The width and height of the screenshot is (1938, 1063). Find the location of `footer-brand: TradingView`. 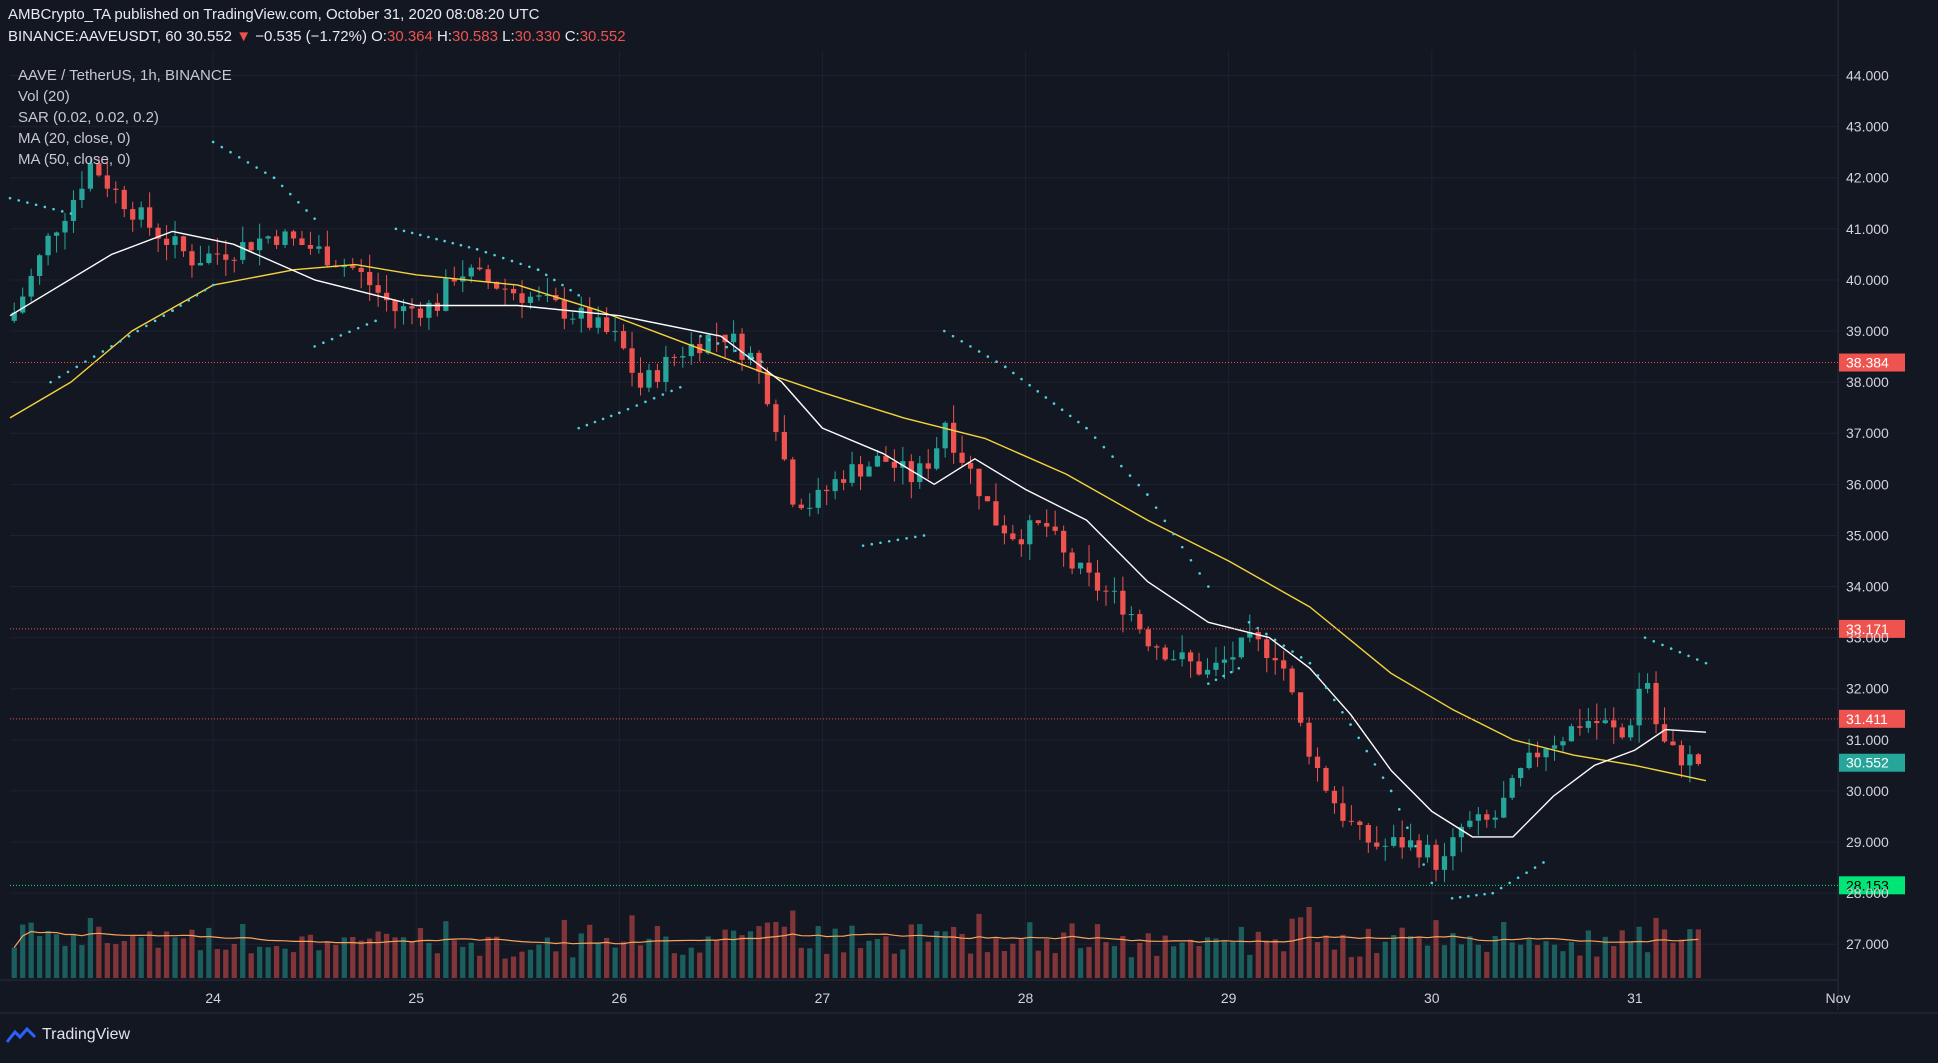

footer-brand: TradingView is located at coordinates (68, 1035).